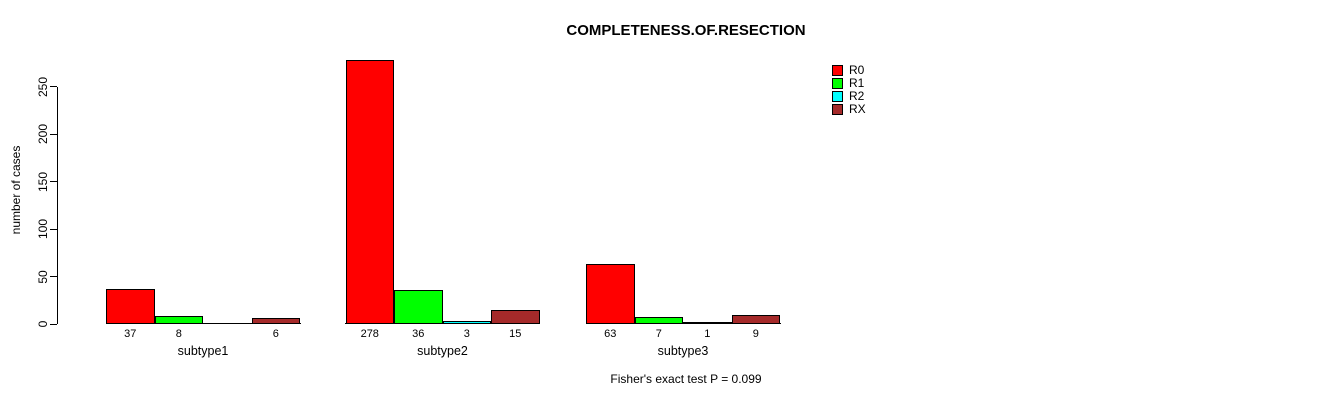 The image size is (1340, 400). Describe the element at coordinates (369, 334) in the screenshot. I see `bar-value-label: 278` at that location.